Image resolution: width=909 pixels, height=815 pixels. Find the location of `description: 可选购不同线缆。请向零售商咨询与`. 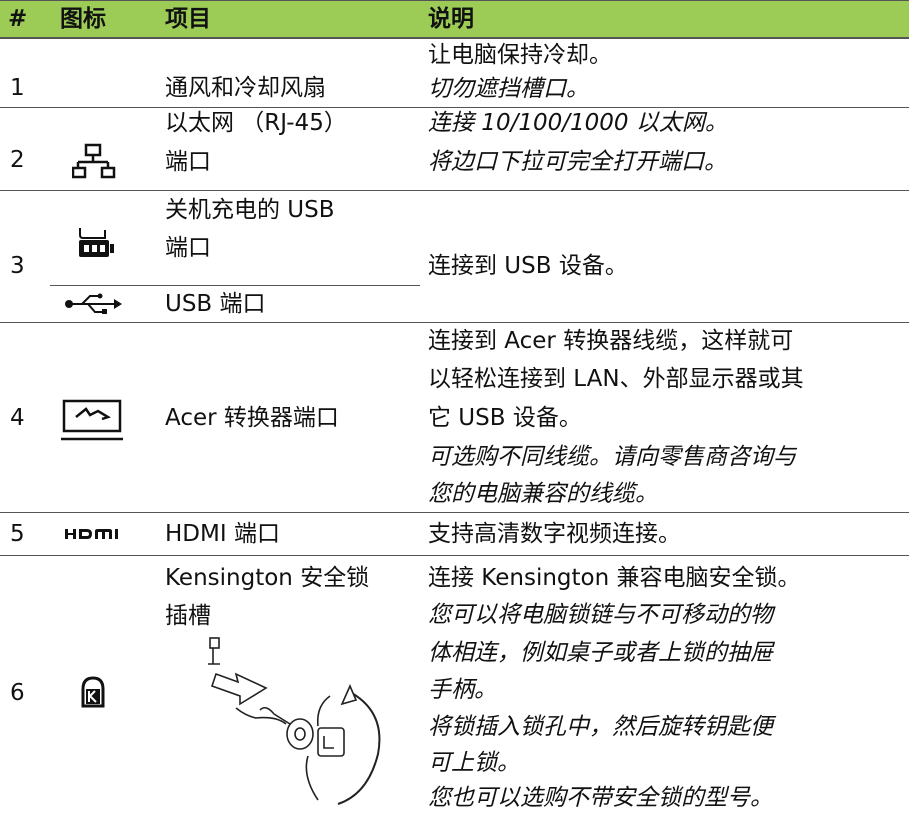

description: 可选购不同线缆。请向零售商咨询与 is located at coordinates (612, 457).